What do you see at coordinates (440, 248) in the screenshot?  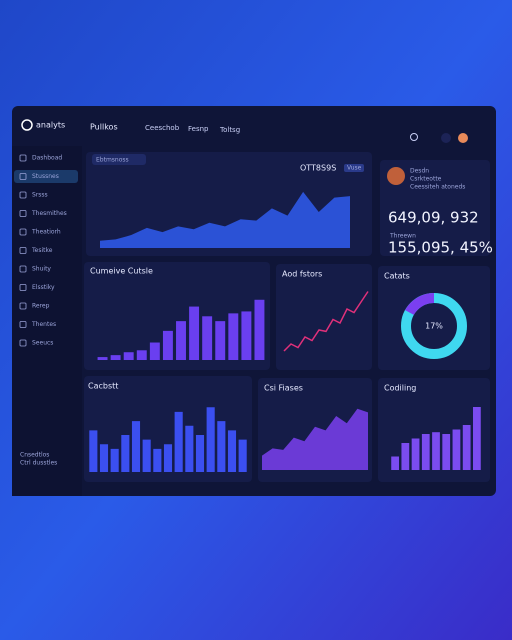 I see `stat: 155,095, 45%` at bounding box center [440, 248].